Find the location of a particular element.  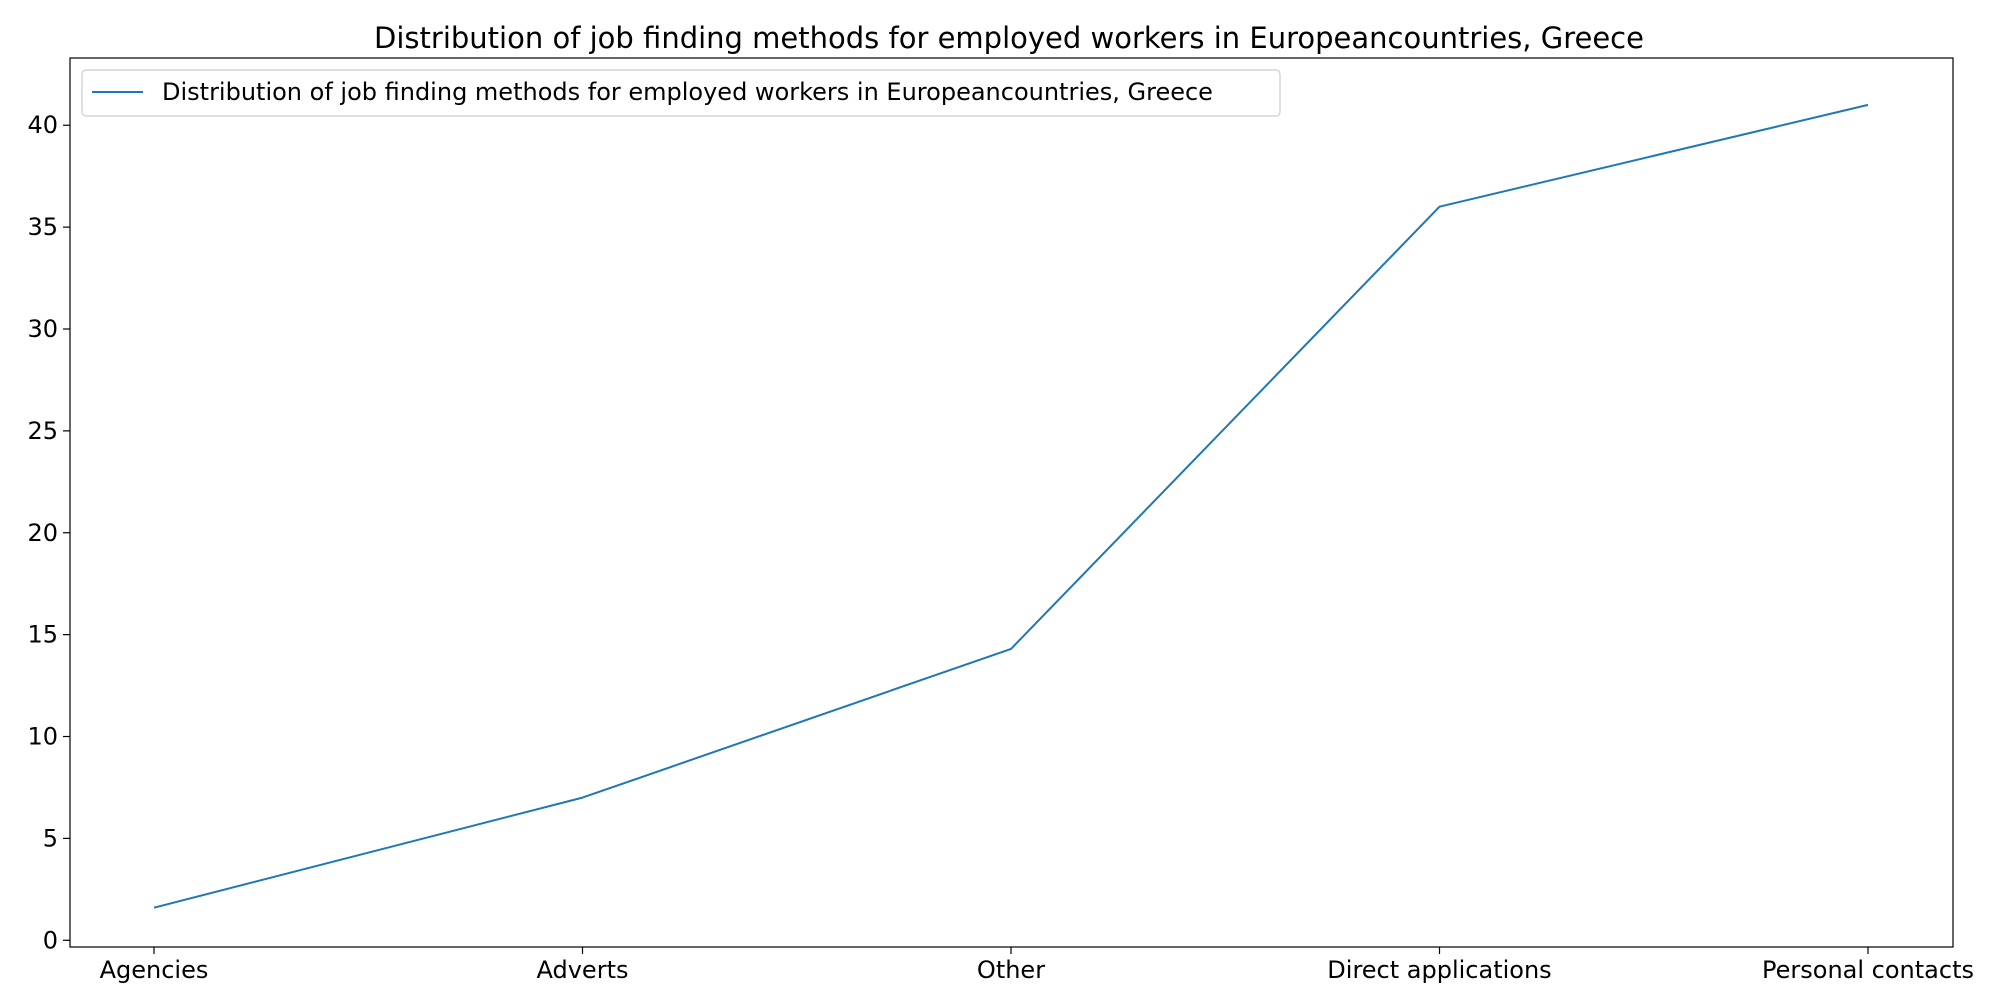

y-tick-label: 0 is located at coordinates (50, 940).